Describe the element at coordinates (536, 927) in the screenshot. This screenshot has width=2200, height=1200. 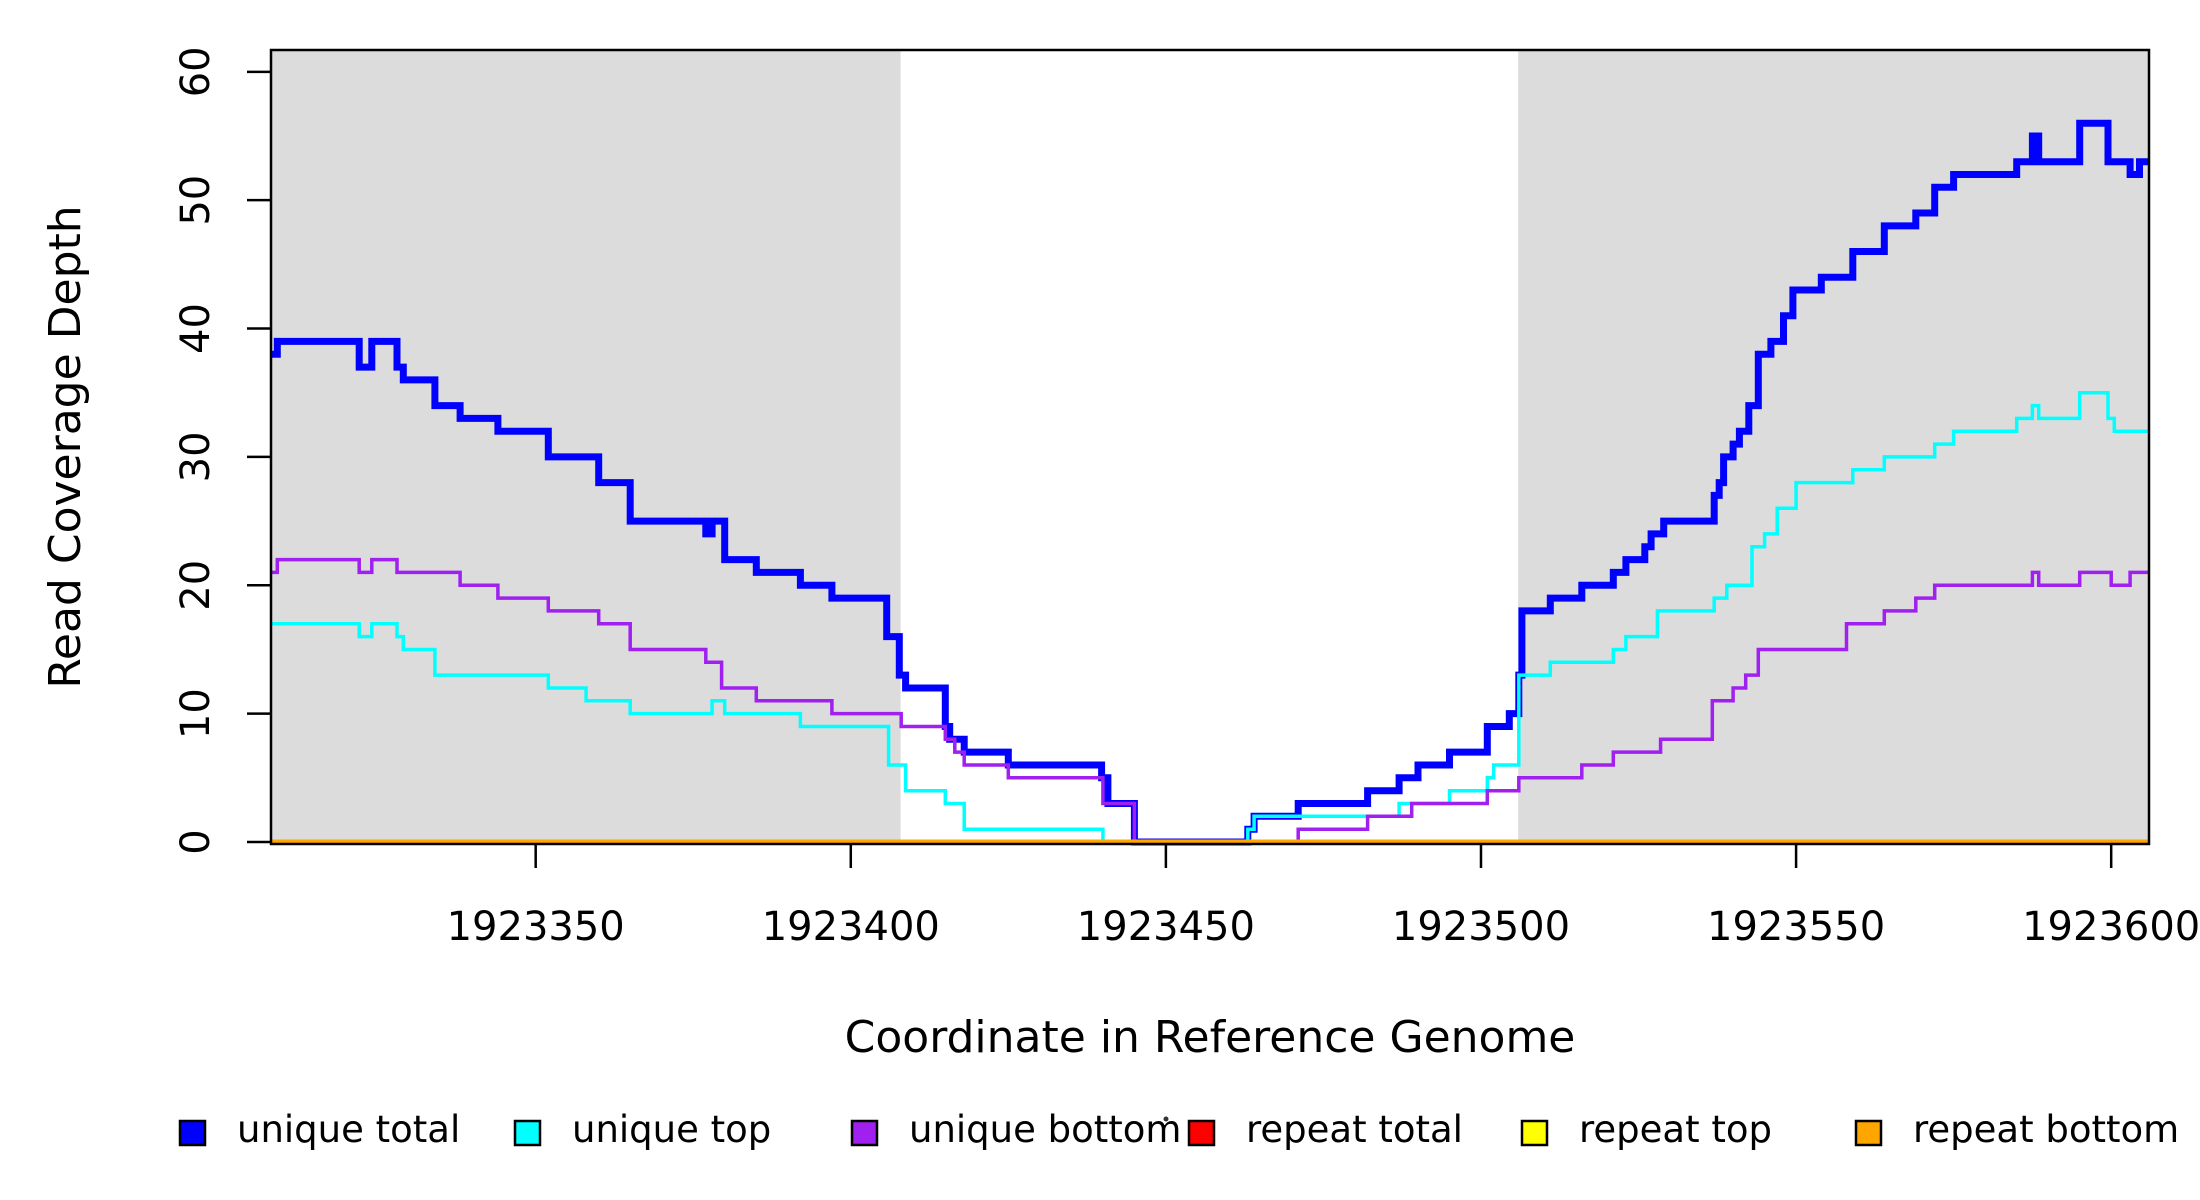
I see `x-tick-label: 1923350` at that location.